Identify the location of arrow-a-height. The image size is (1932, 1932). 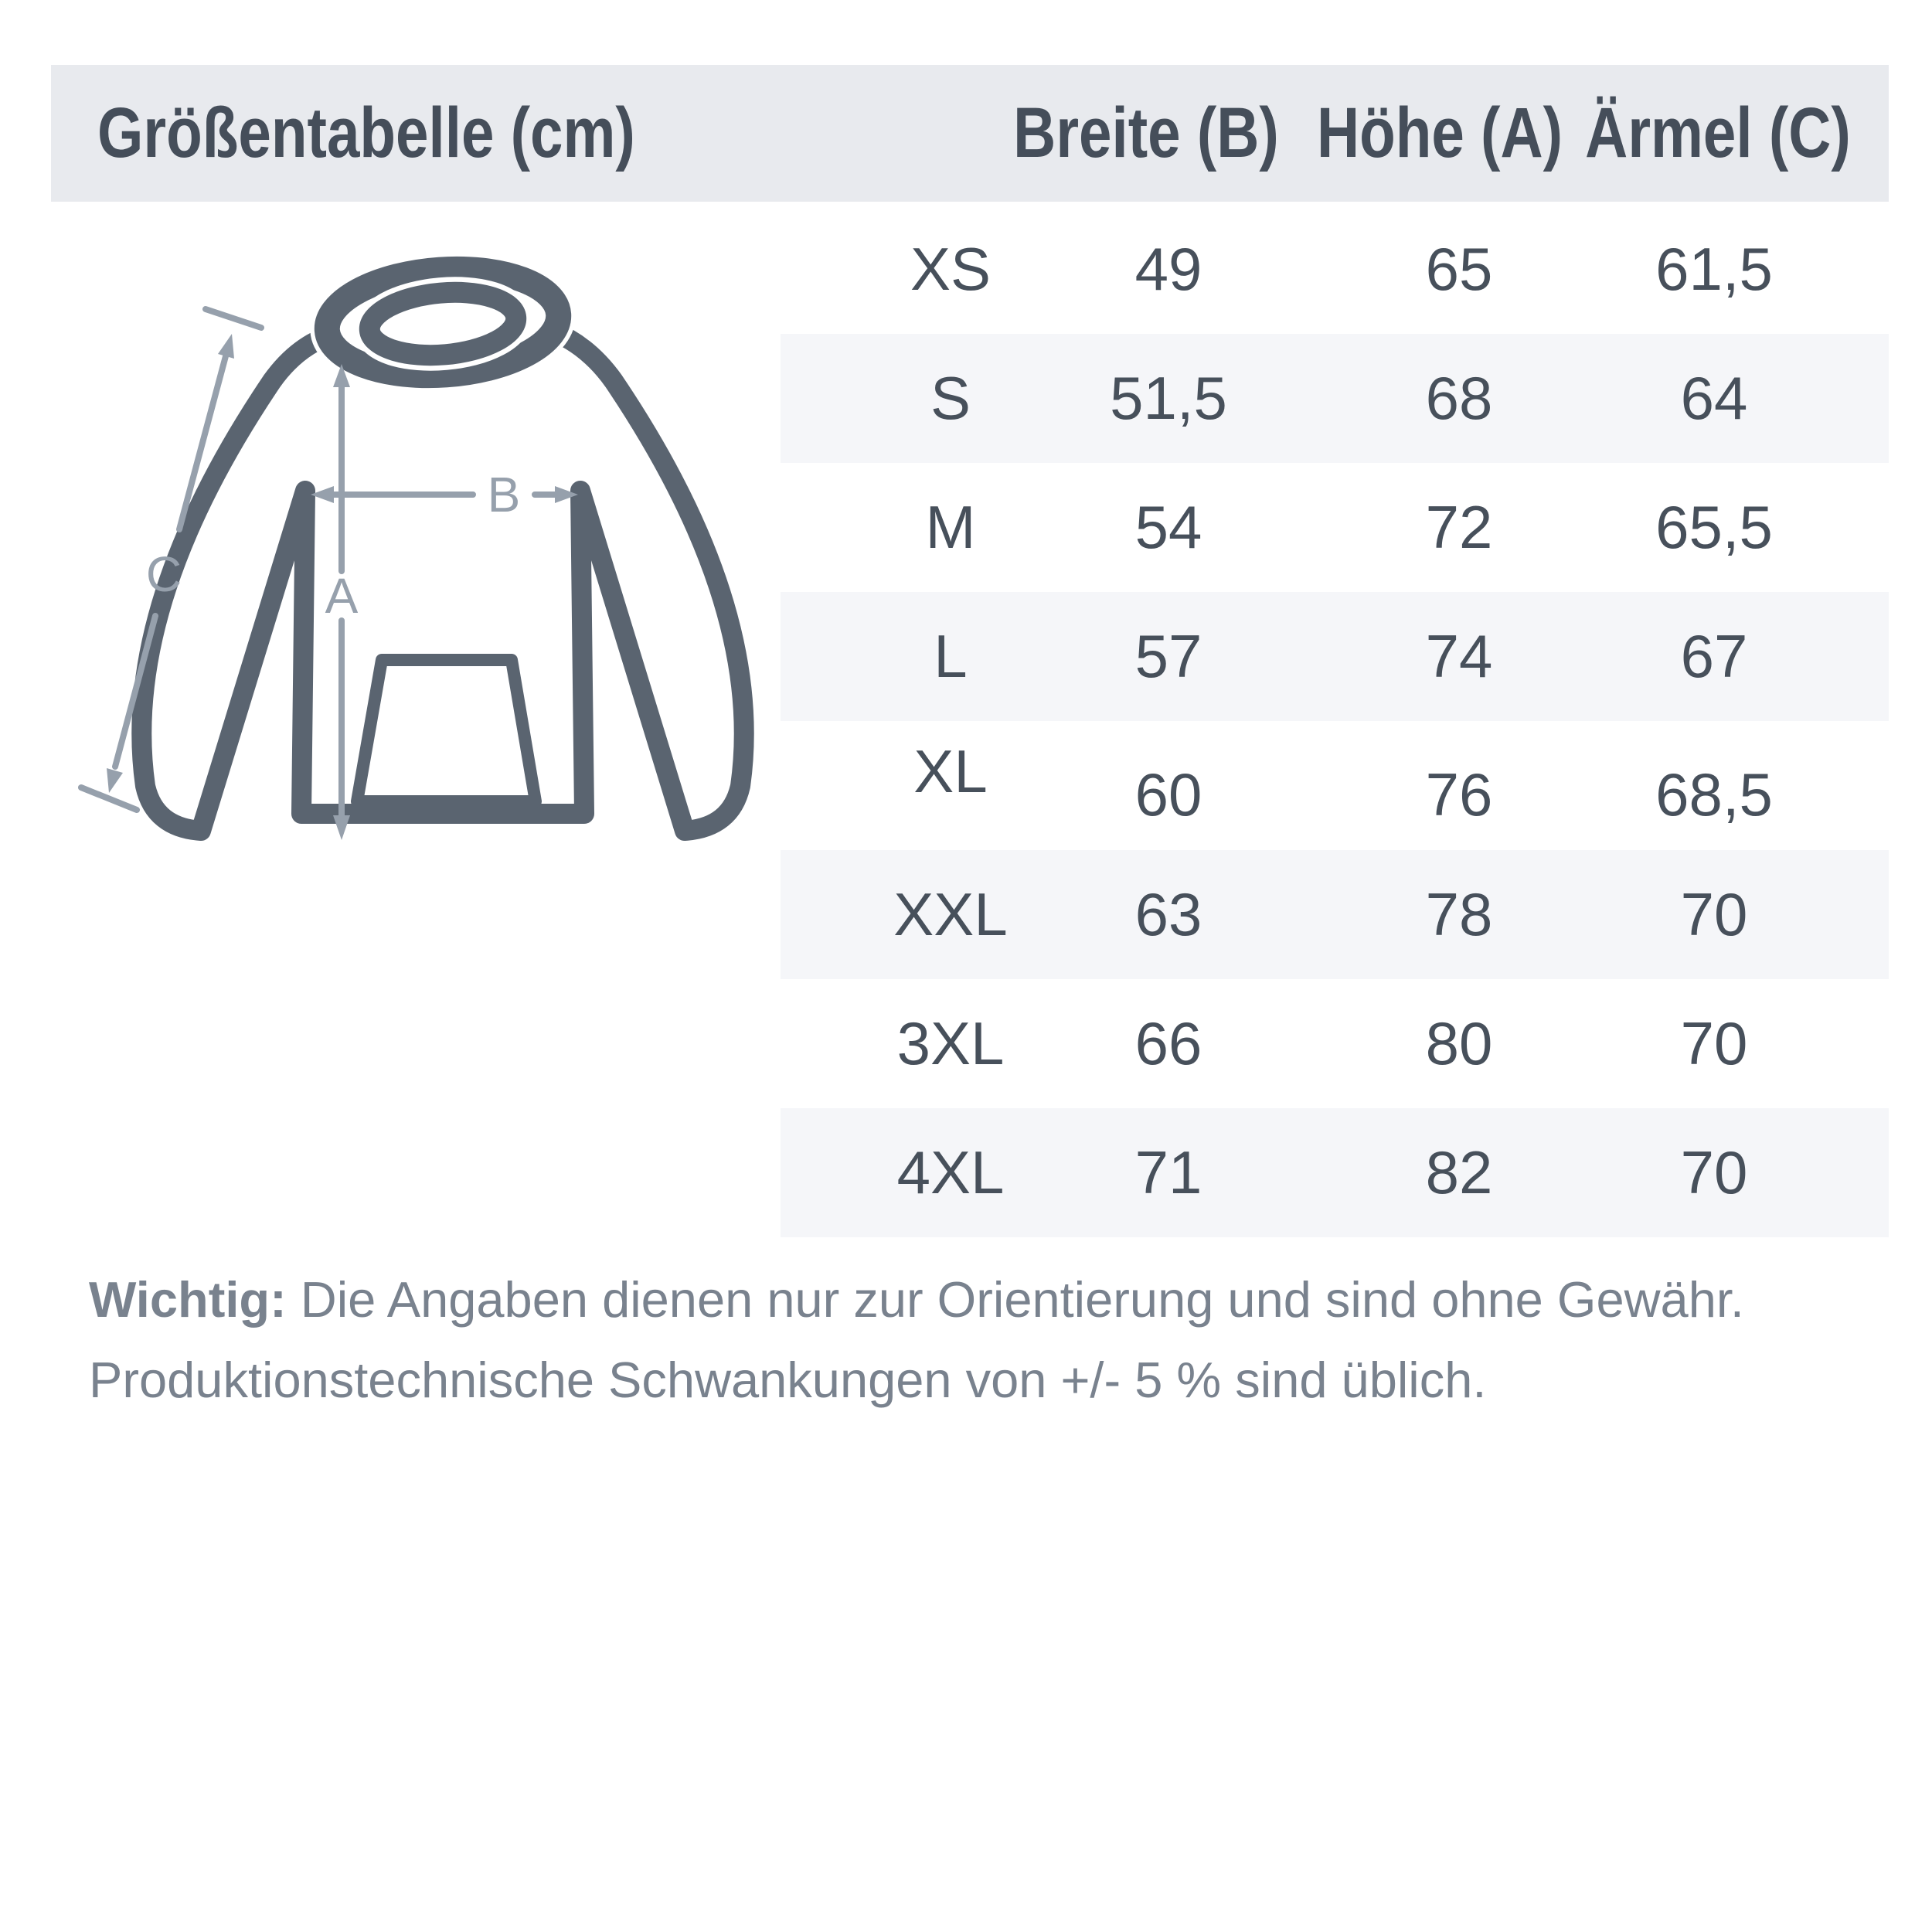
(342, 602).